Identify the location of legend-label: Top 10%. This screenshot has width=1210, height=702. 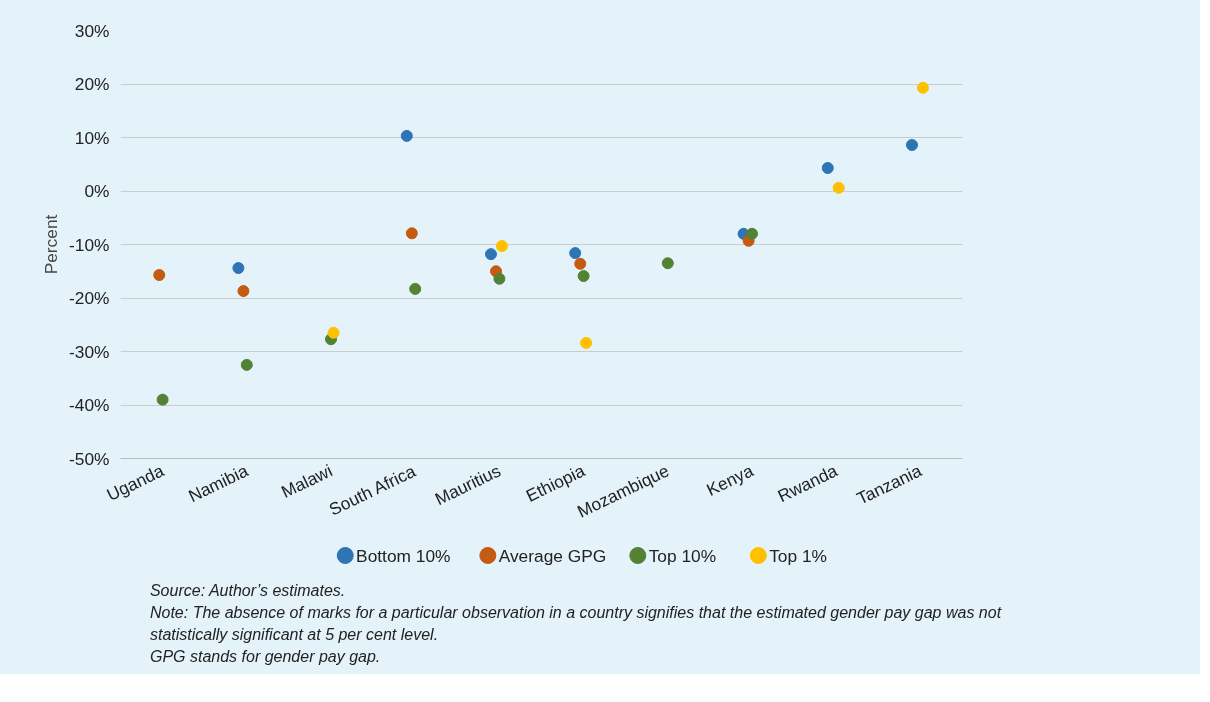
(682, 555).